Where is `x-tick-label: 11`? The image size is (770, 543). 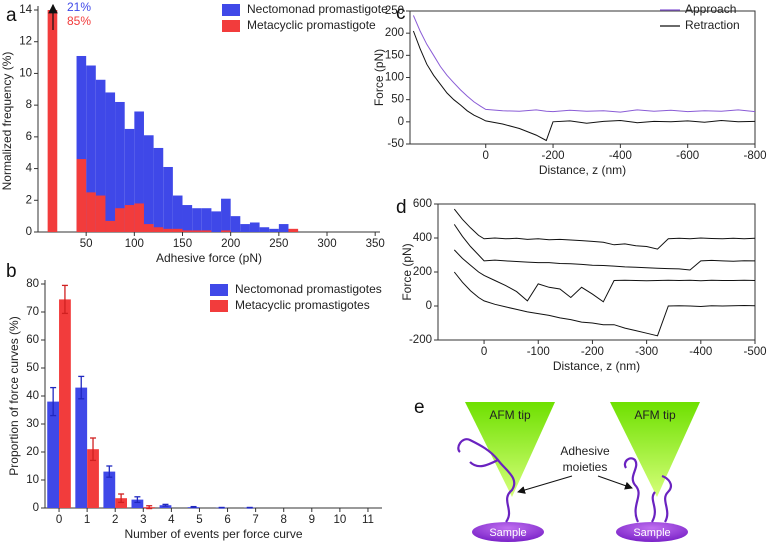
x-tick-label: 11 is located at coordinates (368, 520).